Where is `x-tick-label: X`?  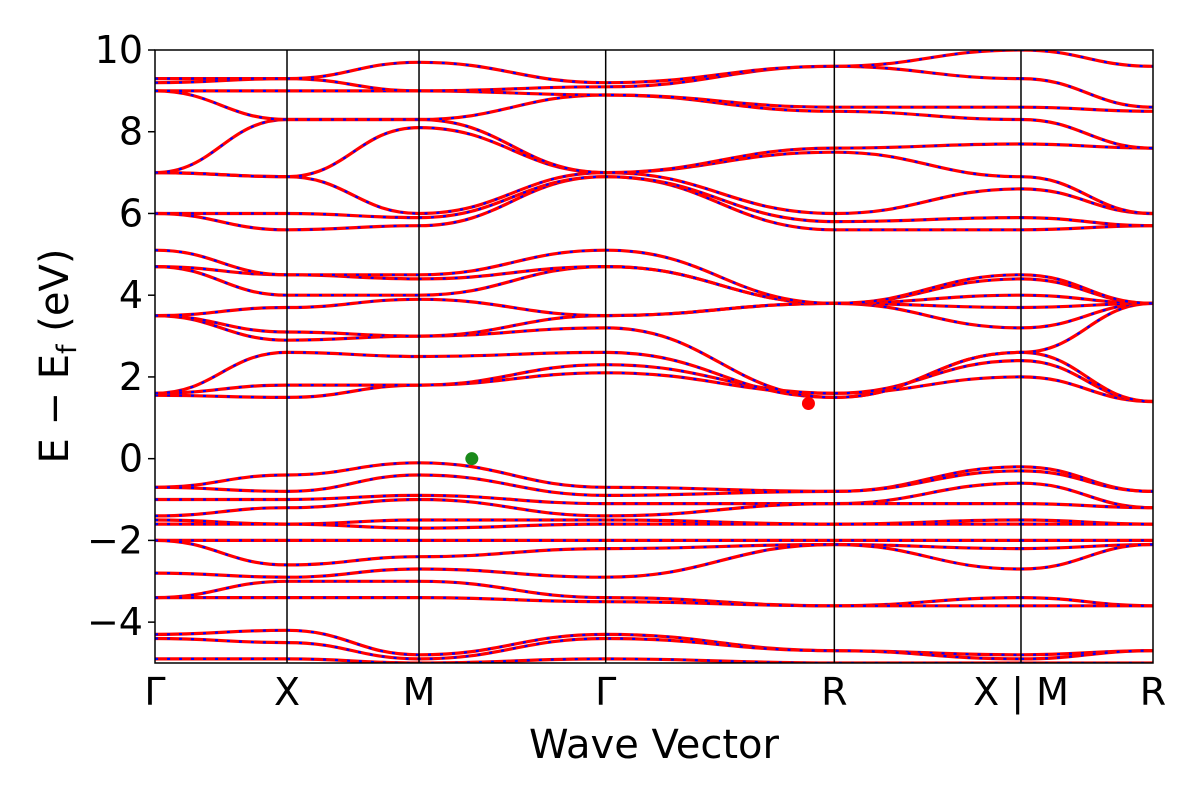
x-tick-label: X is located at coordinates (287, 692).